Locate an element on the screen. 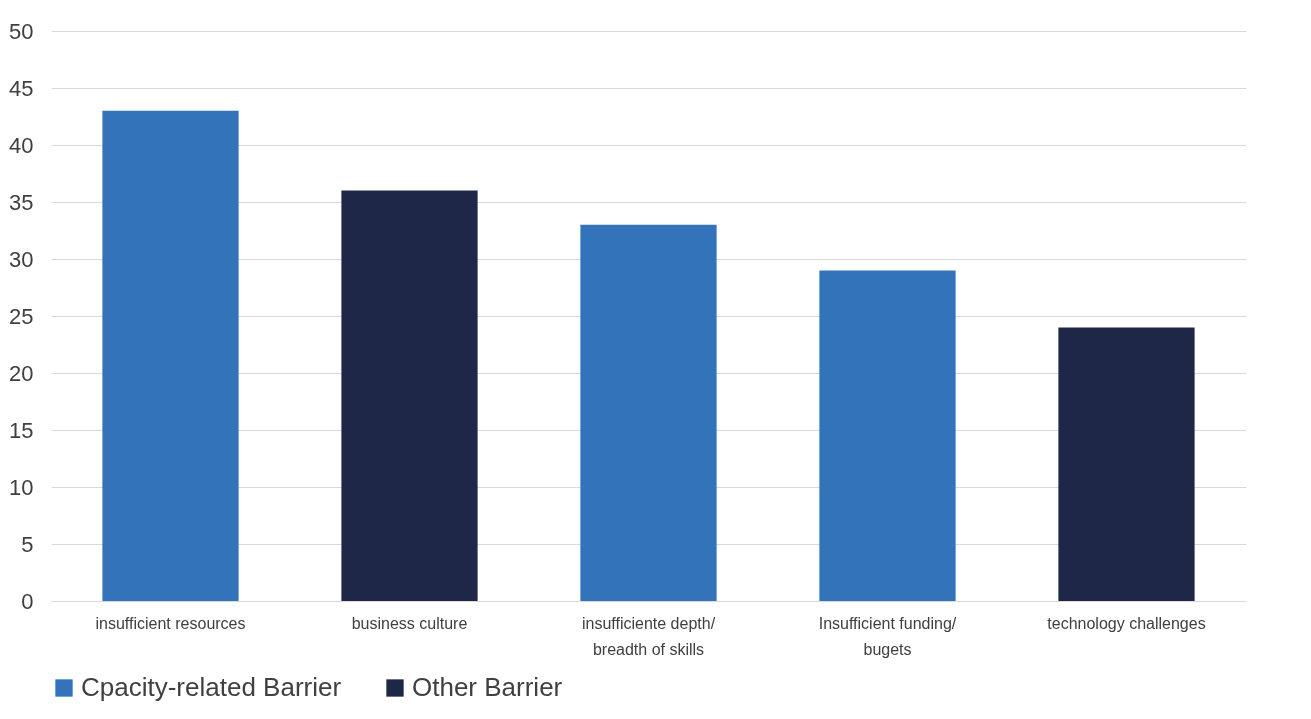 The height and width of the screenshot is (719, 1311). y-tick-label: 5 is located at coordinates (27, 544).